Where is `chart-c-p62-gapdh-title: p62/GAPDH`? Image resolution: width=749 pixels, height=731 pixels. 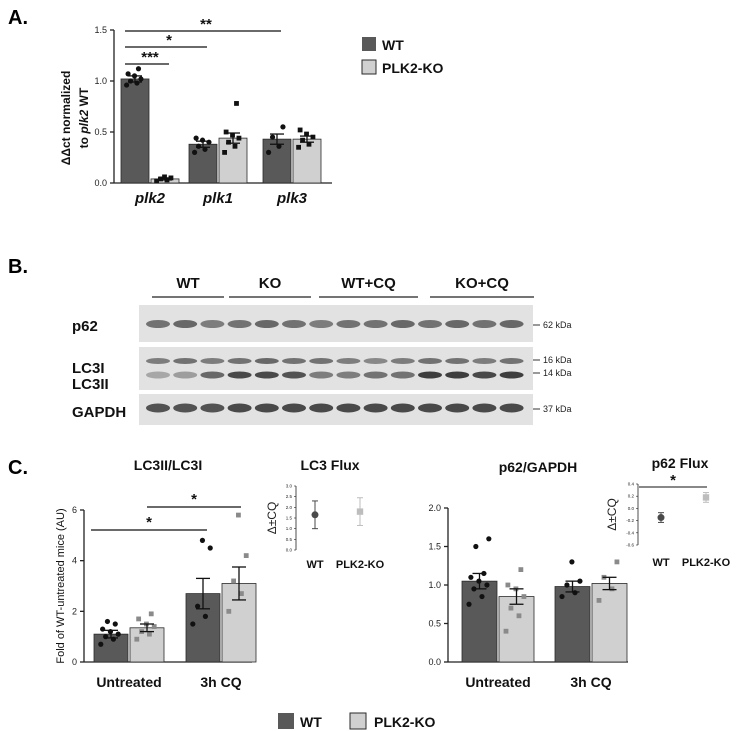
chart-c-p62-gapdh-title: p62/GAPDH is located at coordinates (538, 467).